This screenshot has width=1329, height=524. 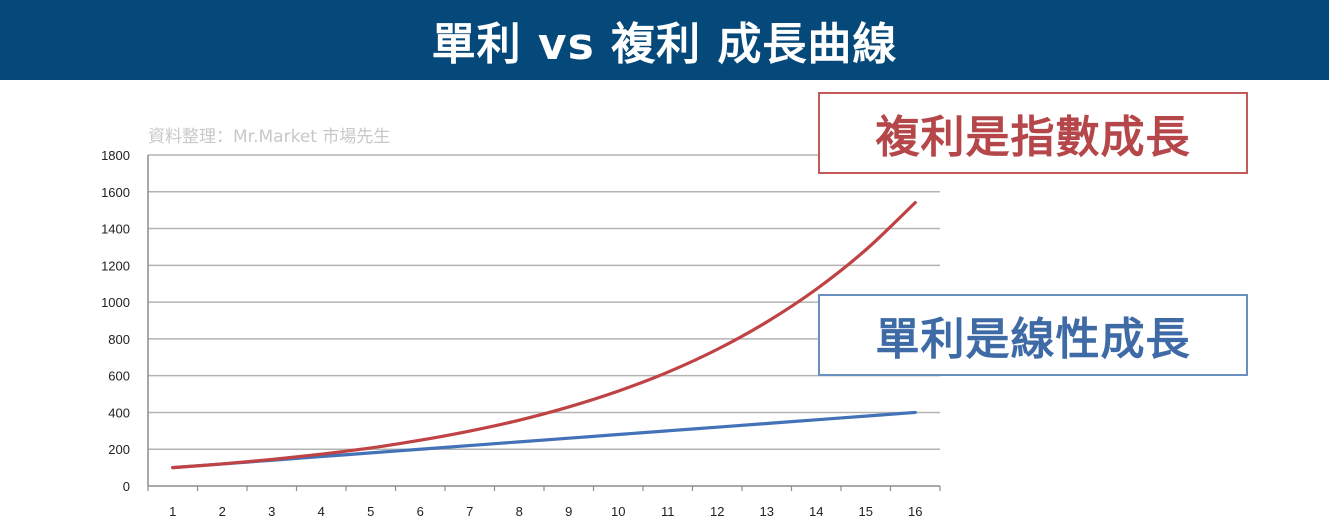 What do you see at coordinates (668, 511) in the screenshot?
I see `x-tick-label: 11` at bounding box center [668, 511].